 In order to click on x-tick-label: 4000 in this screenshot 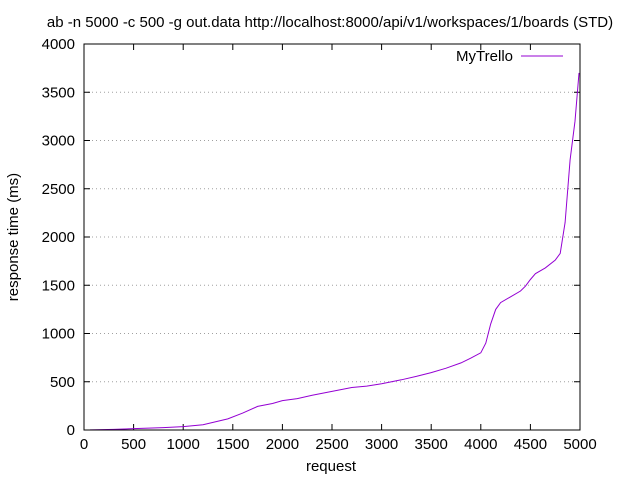, I will do `click(480, 444)`.